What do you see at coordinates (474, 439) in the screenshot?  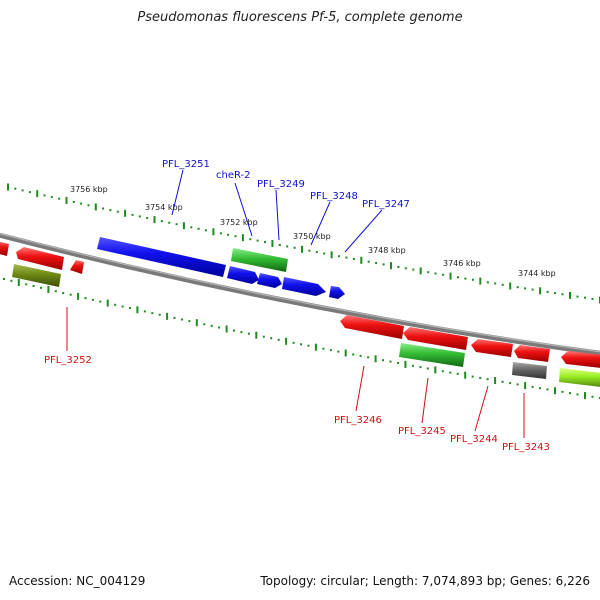 I see `gene-label-PFL_3244: PFL_3244` at bounding box center [474, 439].